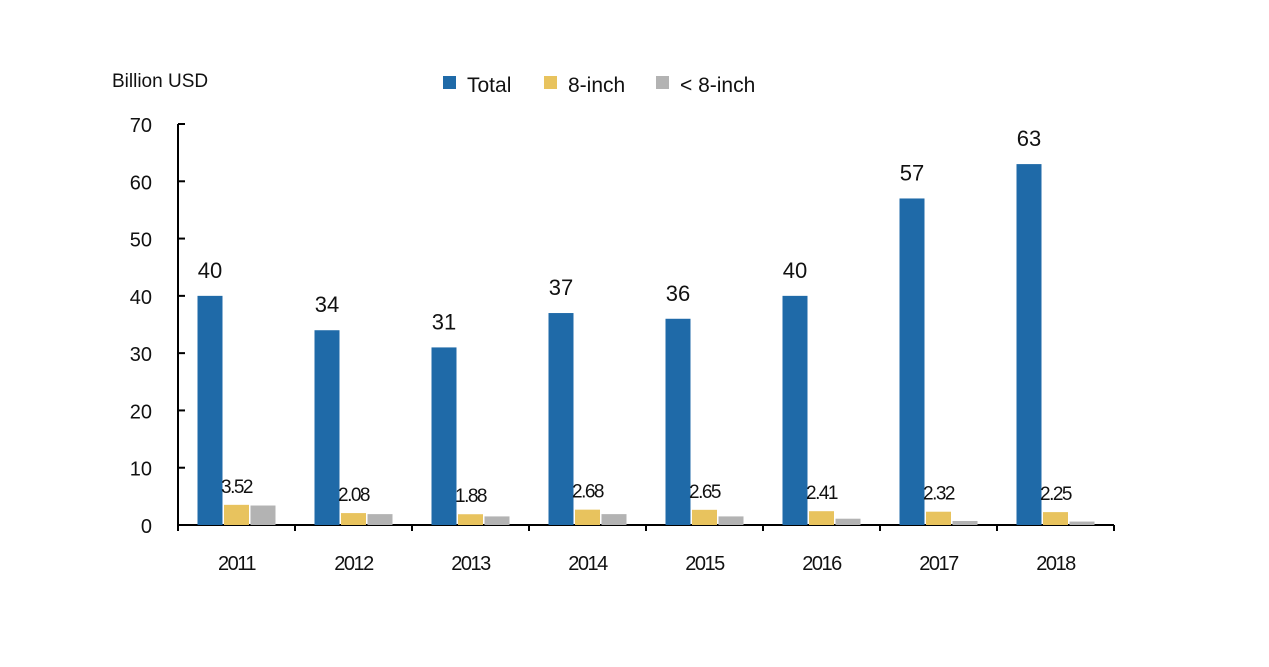 Image resolution: width=1269 pixels, height=667 pixels. I want to click on data-label-8-inch: 2.08, so click(354, 495).